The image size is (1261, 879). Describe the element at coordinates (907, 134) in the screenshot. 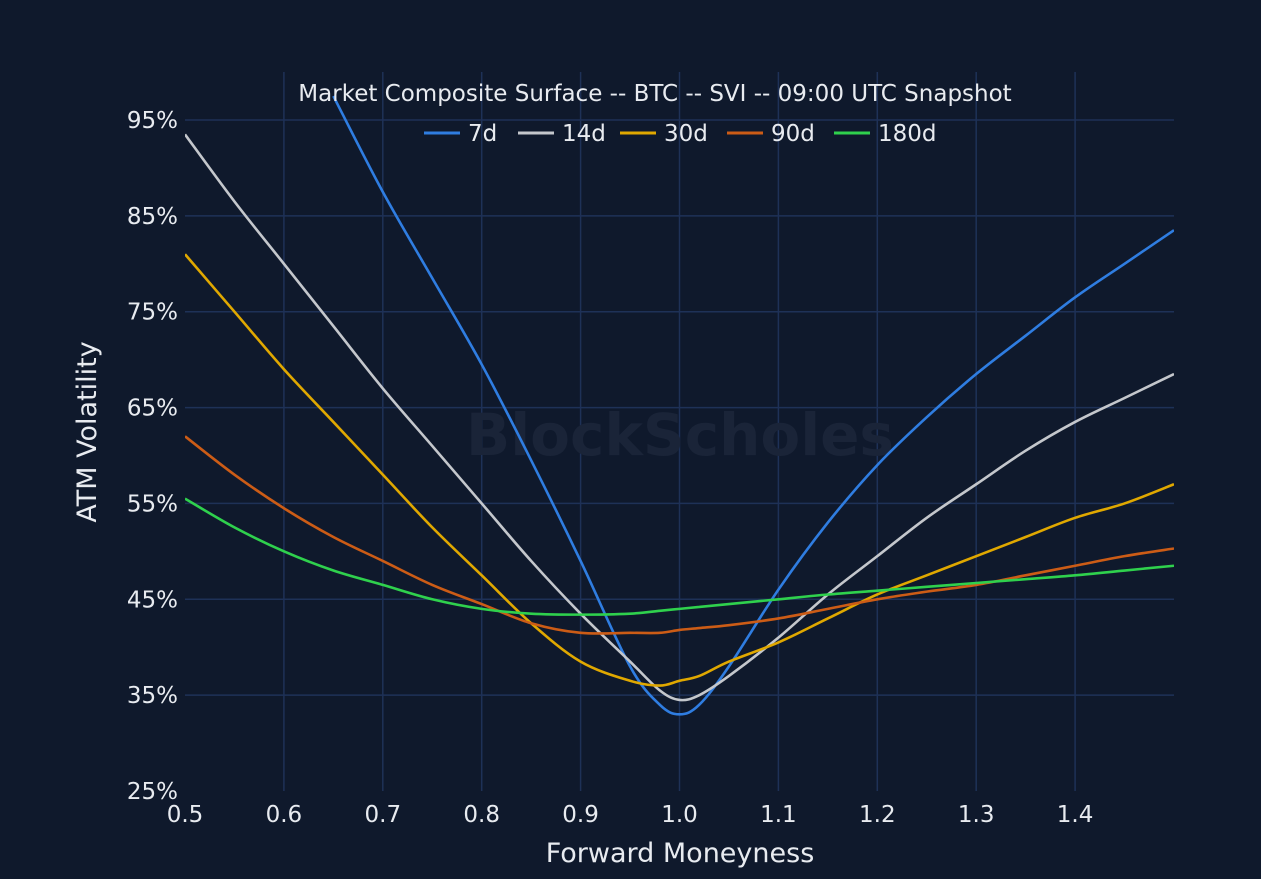

I see `legend-label: 180d` at that location.